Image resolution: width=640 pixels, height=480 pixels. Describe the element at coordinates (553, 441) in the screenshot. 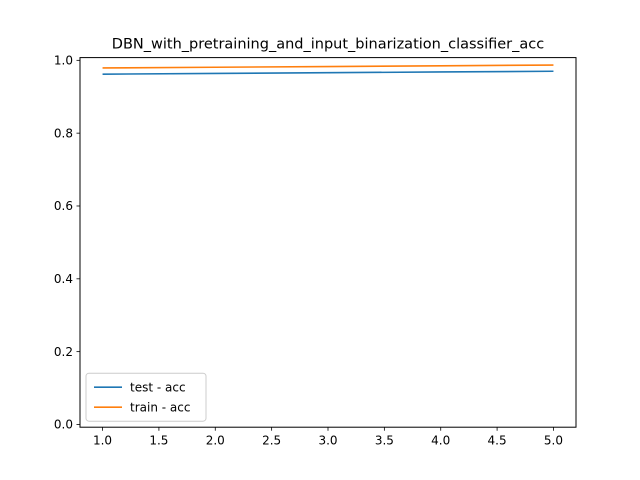

I see `x-tick-label: 5.0` at that location.